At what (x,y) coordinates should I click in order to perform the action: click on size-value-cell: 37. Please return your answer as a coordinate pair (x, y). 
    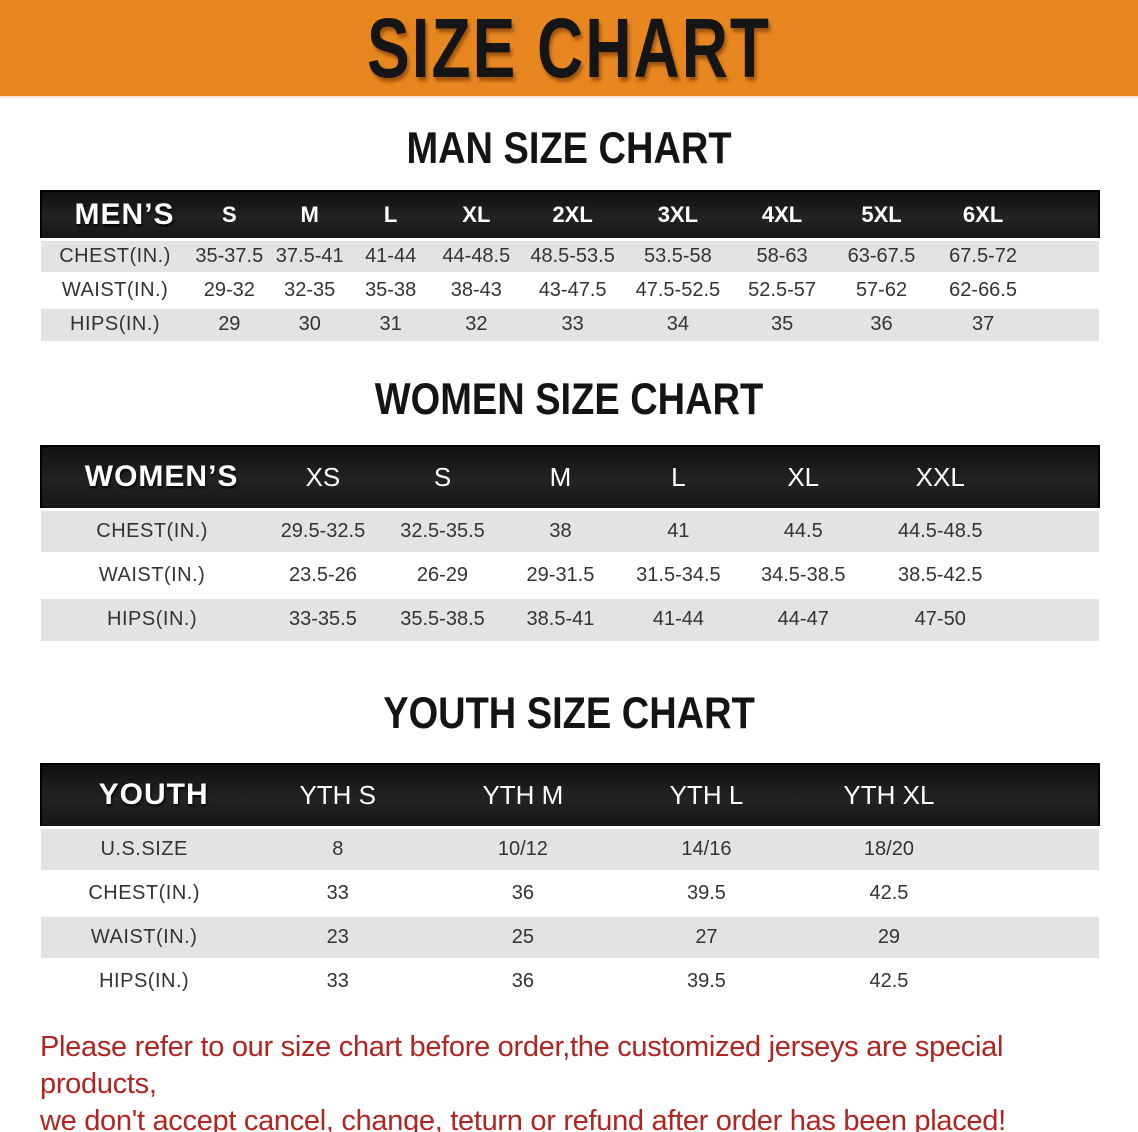
    Looking at the image, I should click on (983, 324).